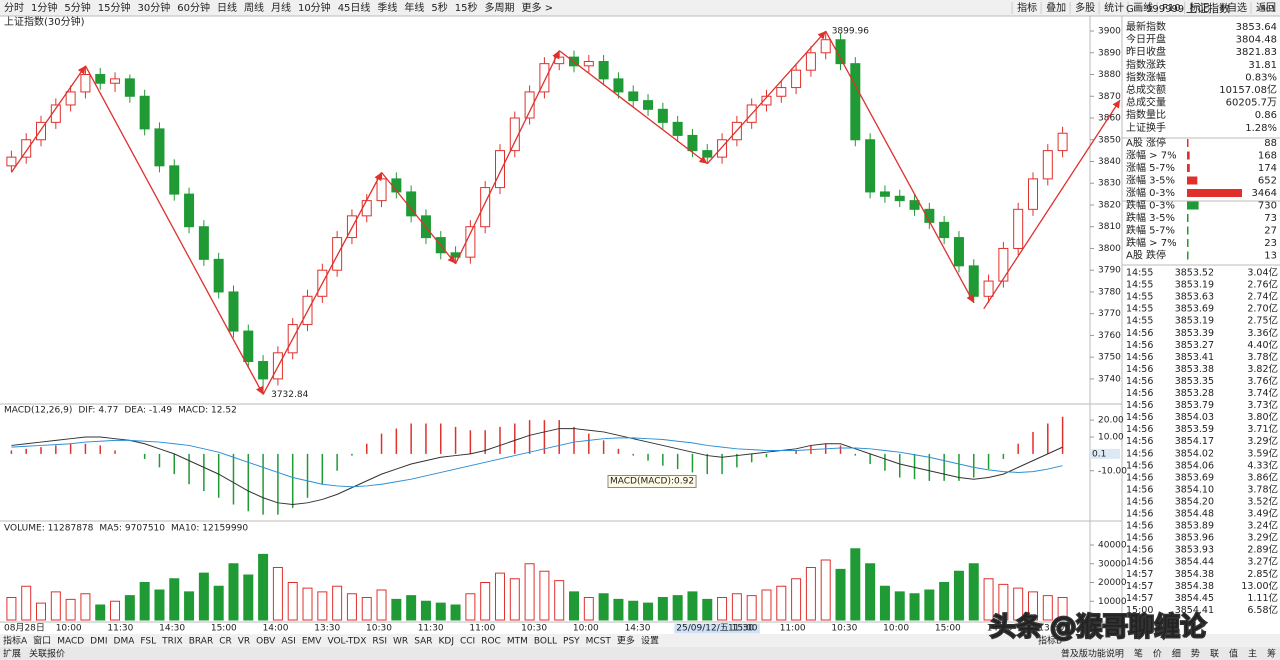 The image size is (1280, 660). What do you see at coordinates (1050, 641) in the screenshot?
I see `indicator-tab: 指标B` at bounding box center [1050, 641].